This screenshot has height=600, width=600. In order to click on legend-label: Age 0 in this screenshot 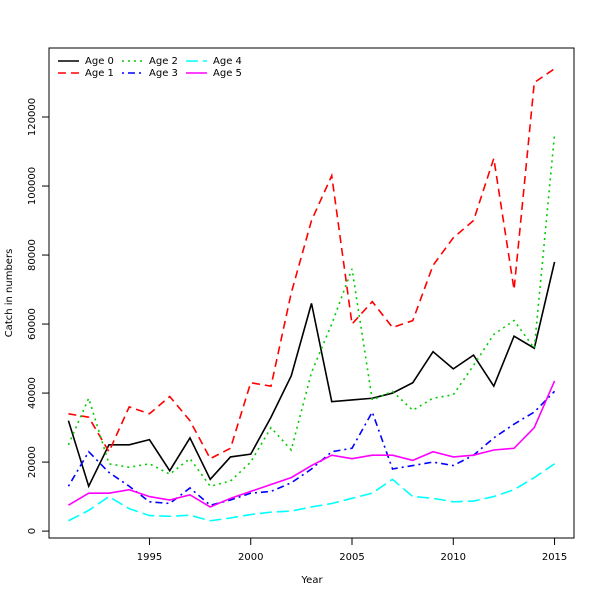, I will do `click(99, 61)`.